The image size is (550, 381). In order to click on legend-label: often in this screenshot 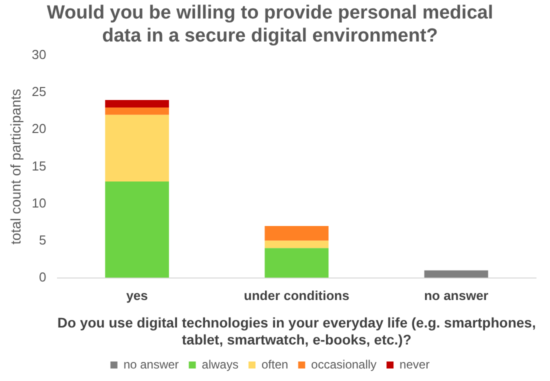, I will do `click(274, 364)`.